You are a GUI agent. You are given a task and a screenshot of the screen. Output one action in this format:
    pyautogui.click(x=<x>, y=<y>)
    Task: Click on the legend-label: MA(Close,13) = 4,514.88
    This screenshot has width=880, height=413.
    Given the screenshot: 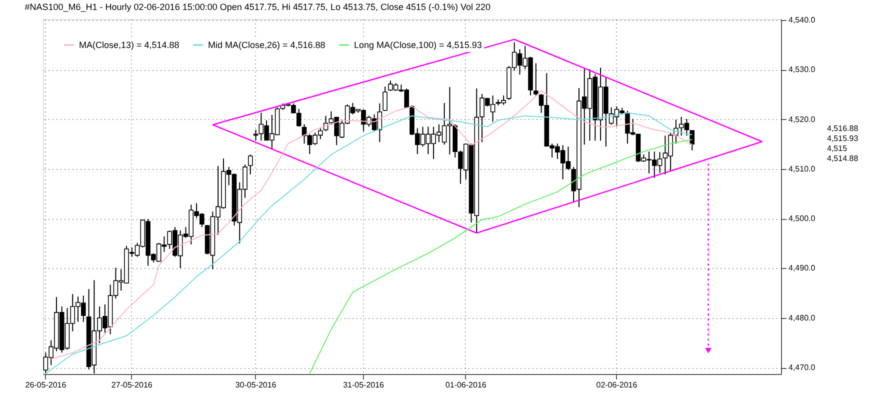 What is the action you would take?
    pyautogui.click(x=129, y=45)
    